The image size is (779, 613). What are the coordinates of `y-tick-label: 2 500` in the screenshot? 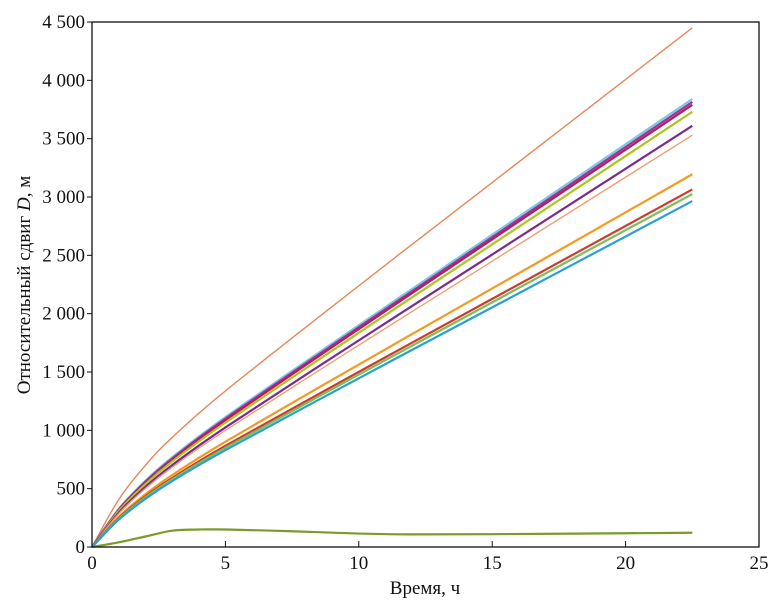 It's located at (63, 255).